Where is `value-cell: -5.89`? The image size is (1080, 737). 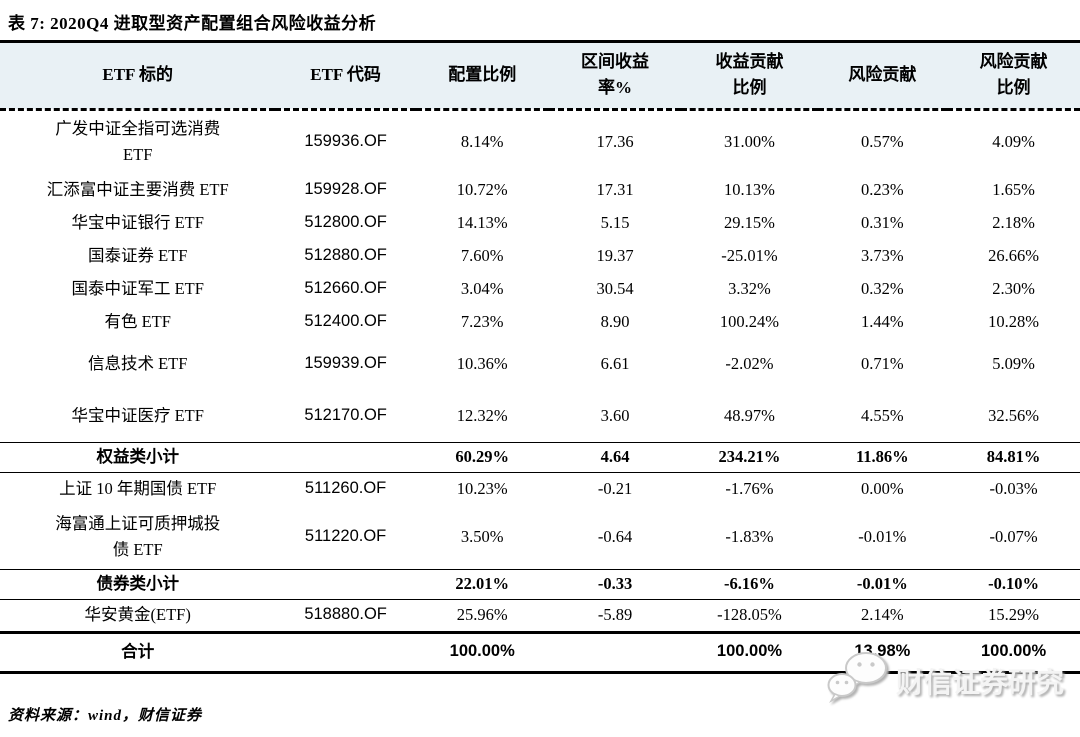 value-cell: -5.89 is located at coordinates (615, 615).